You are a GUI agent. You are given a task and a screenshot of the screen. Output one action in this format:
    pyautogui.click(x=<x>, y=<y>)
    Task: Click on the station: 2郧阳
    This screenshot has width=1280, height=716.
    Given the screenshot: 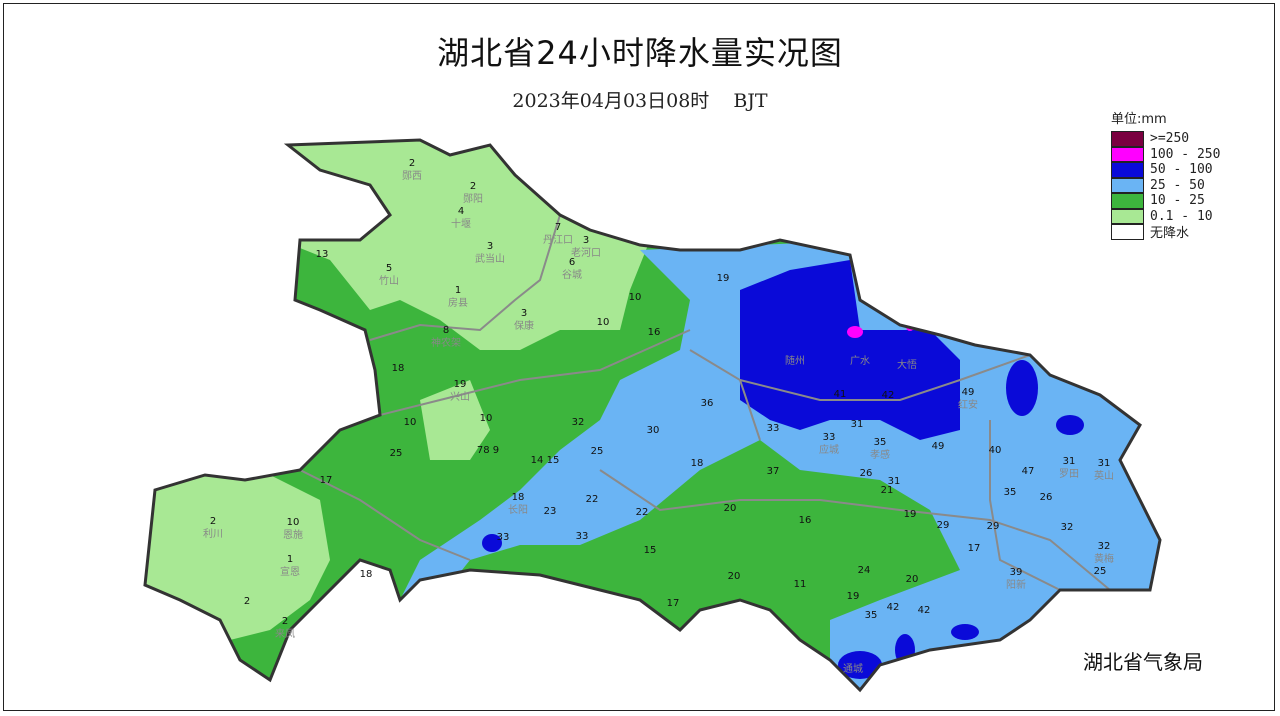 What is the action you would take?
    pyautogui.click(x=473, y=193)
    